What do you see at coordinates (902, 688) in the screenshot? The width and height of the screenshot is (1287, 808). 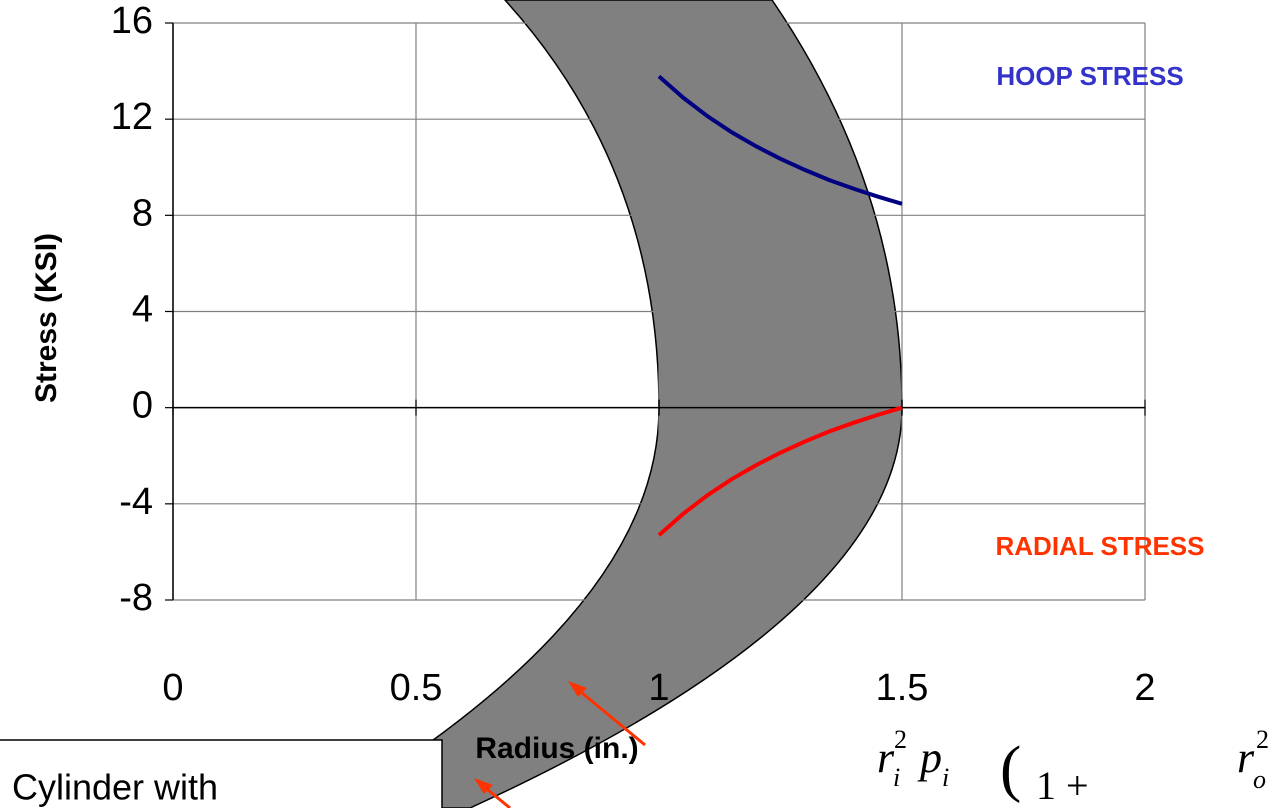 I see `x-tick-label: 1.5` at bounding box center [902, 688].